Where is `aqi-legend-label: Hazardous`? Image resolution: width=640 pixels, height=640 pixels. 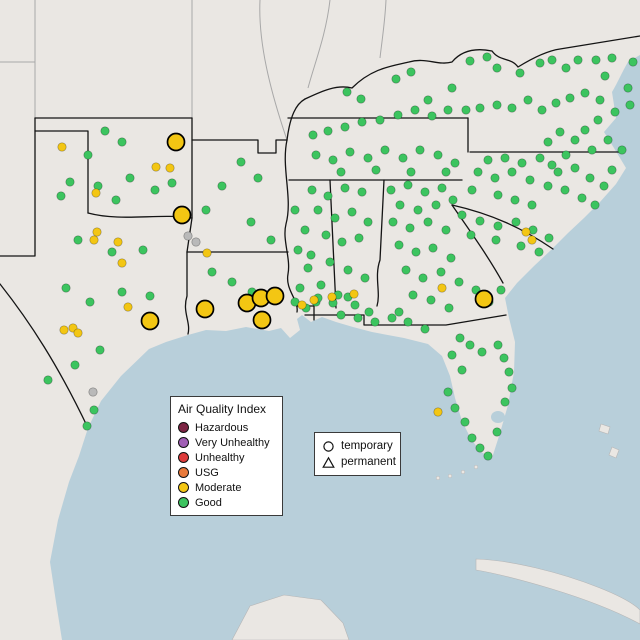 aqi-legend-label: Hazardous is located at coordinates (222, 427).